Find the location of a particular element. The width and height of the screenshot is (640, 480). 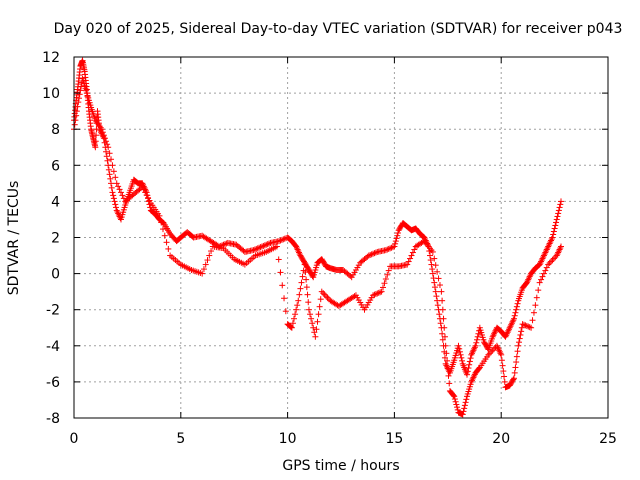

x-tick-label: 20 is located at coordinates (501, 439).